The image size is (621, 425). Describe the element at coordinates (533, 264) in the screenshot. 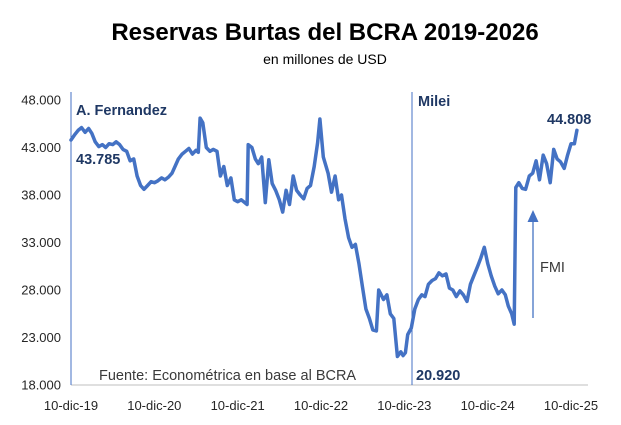

I see `fmi-arrow` at that location.